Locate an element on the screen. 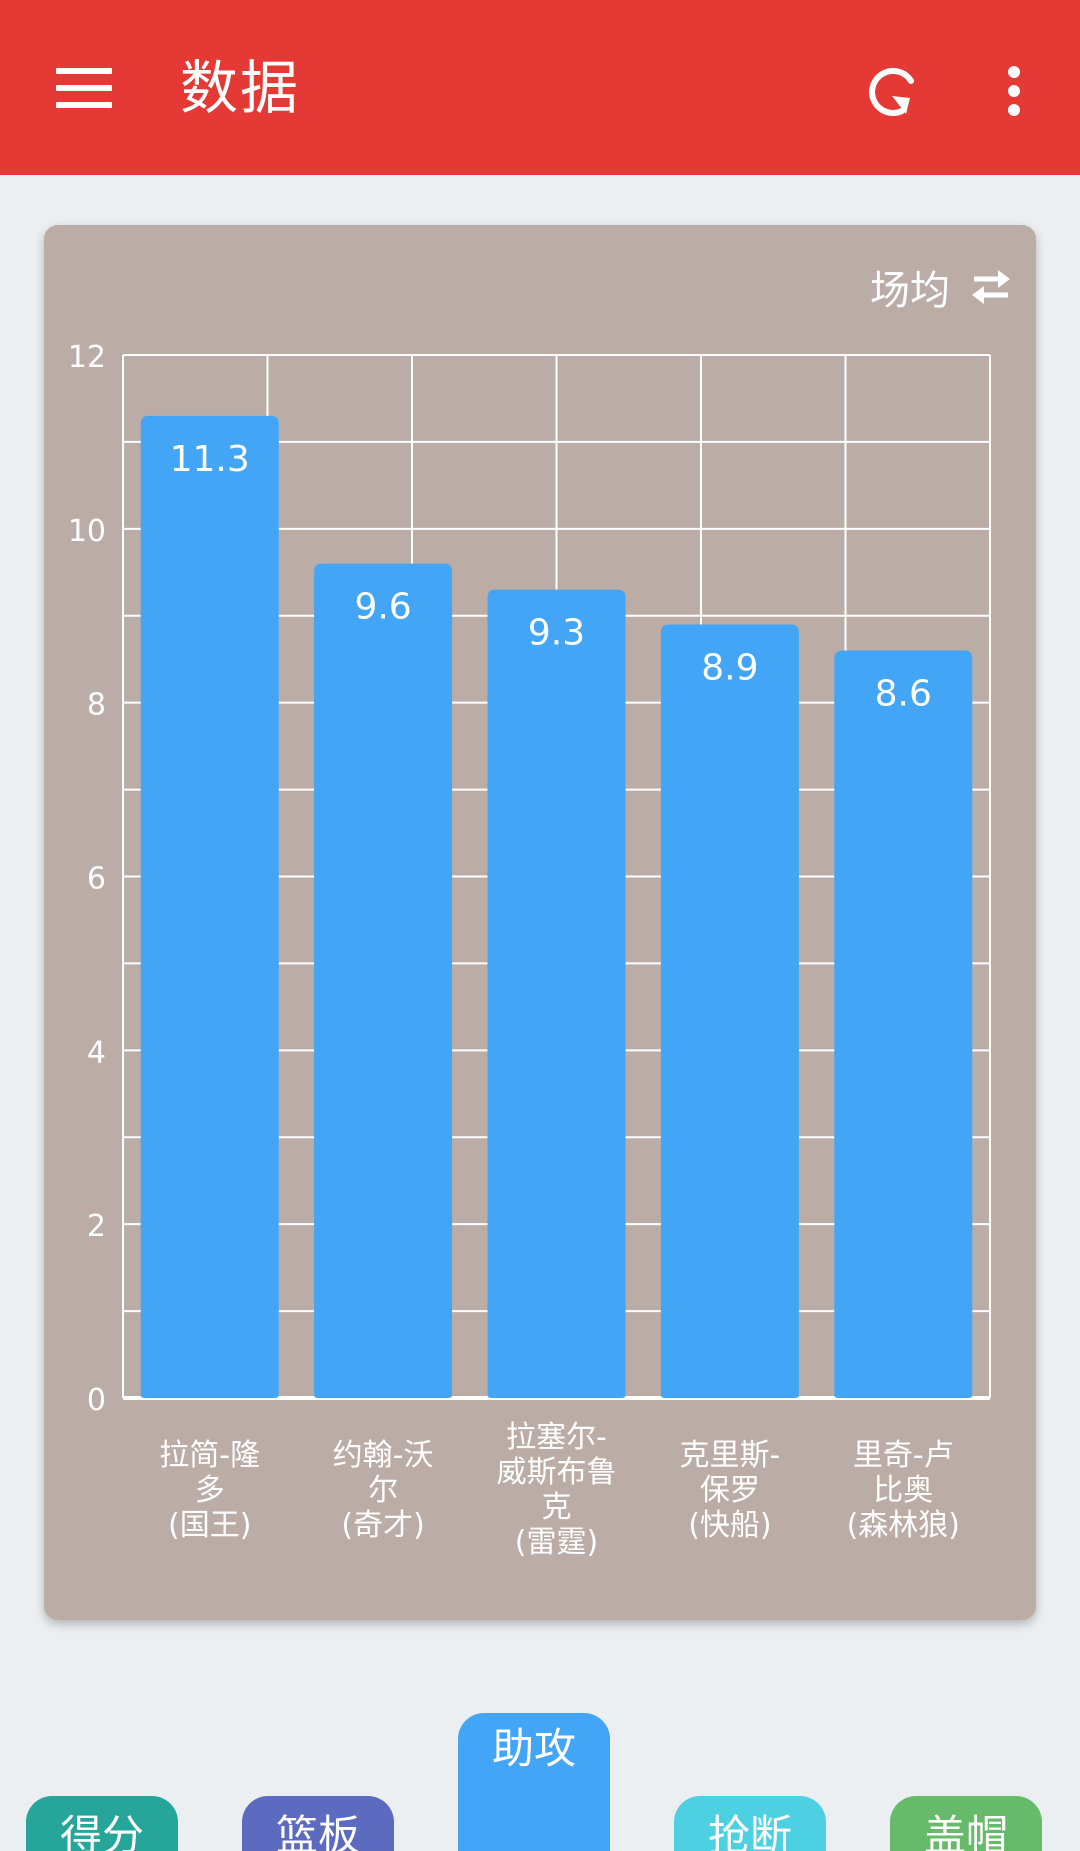 This screenshot has height=1851, width=1080. more-vertical-icon is located at coordinates (1014, 91).